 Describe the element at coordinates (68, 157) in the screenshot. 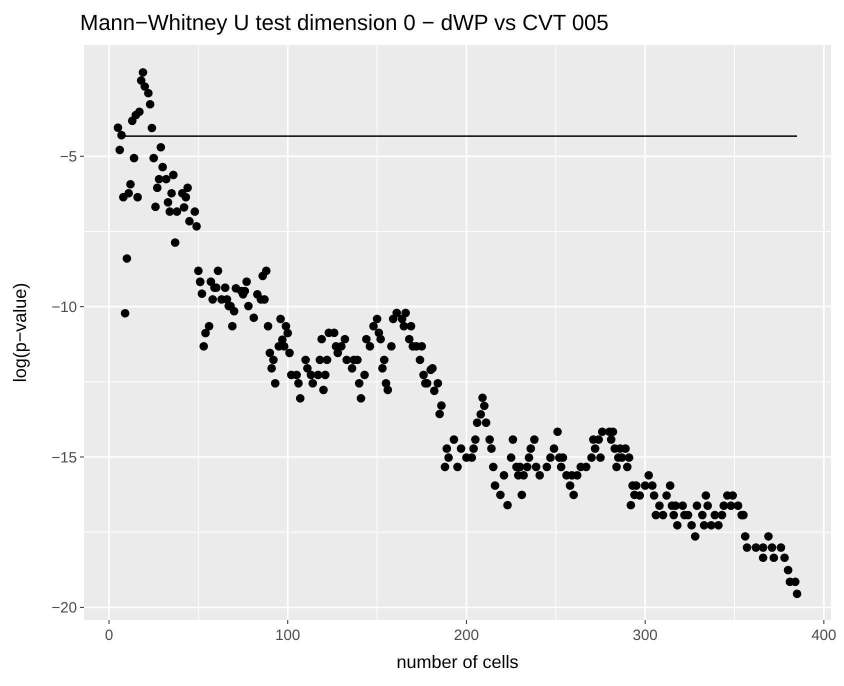

I see `y-tick-label: −5` at that location.